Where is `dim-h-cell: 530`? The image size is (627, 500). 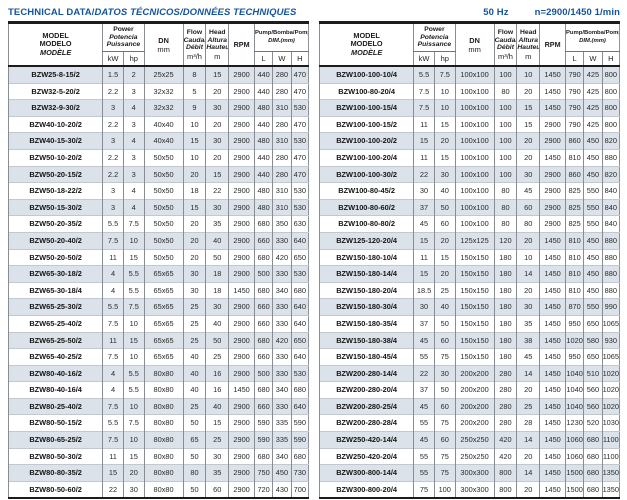
dim-h-cell: 530 is located at coordinates (299, 373).